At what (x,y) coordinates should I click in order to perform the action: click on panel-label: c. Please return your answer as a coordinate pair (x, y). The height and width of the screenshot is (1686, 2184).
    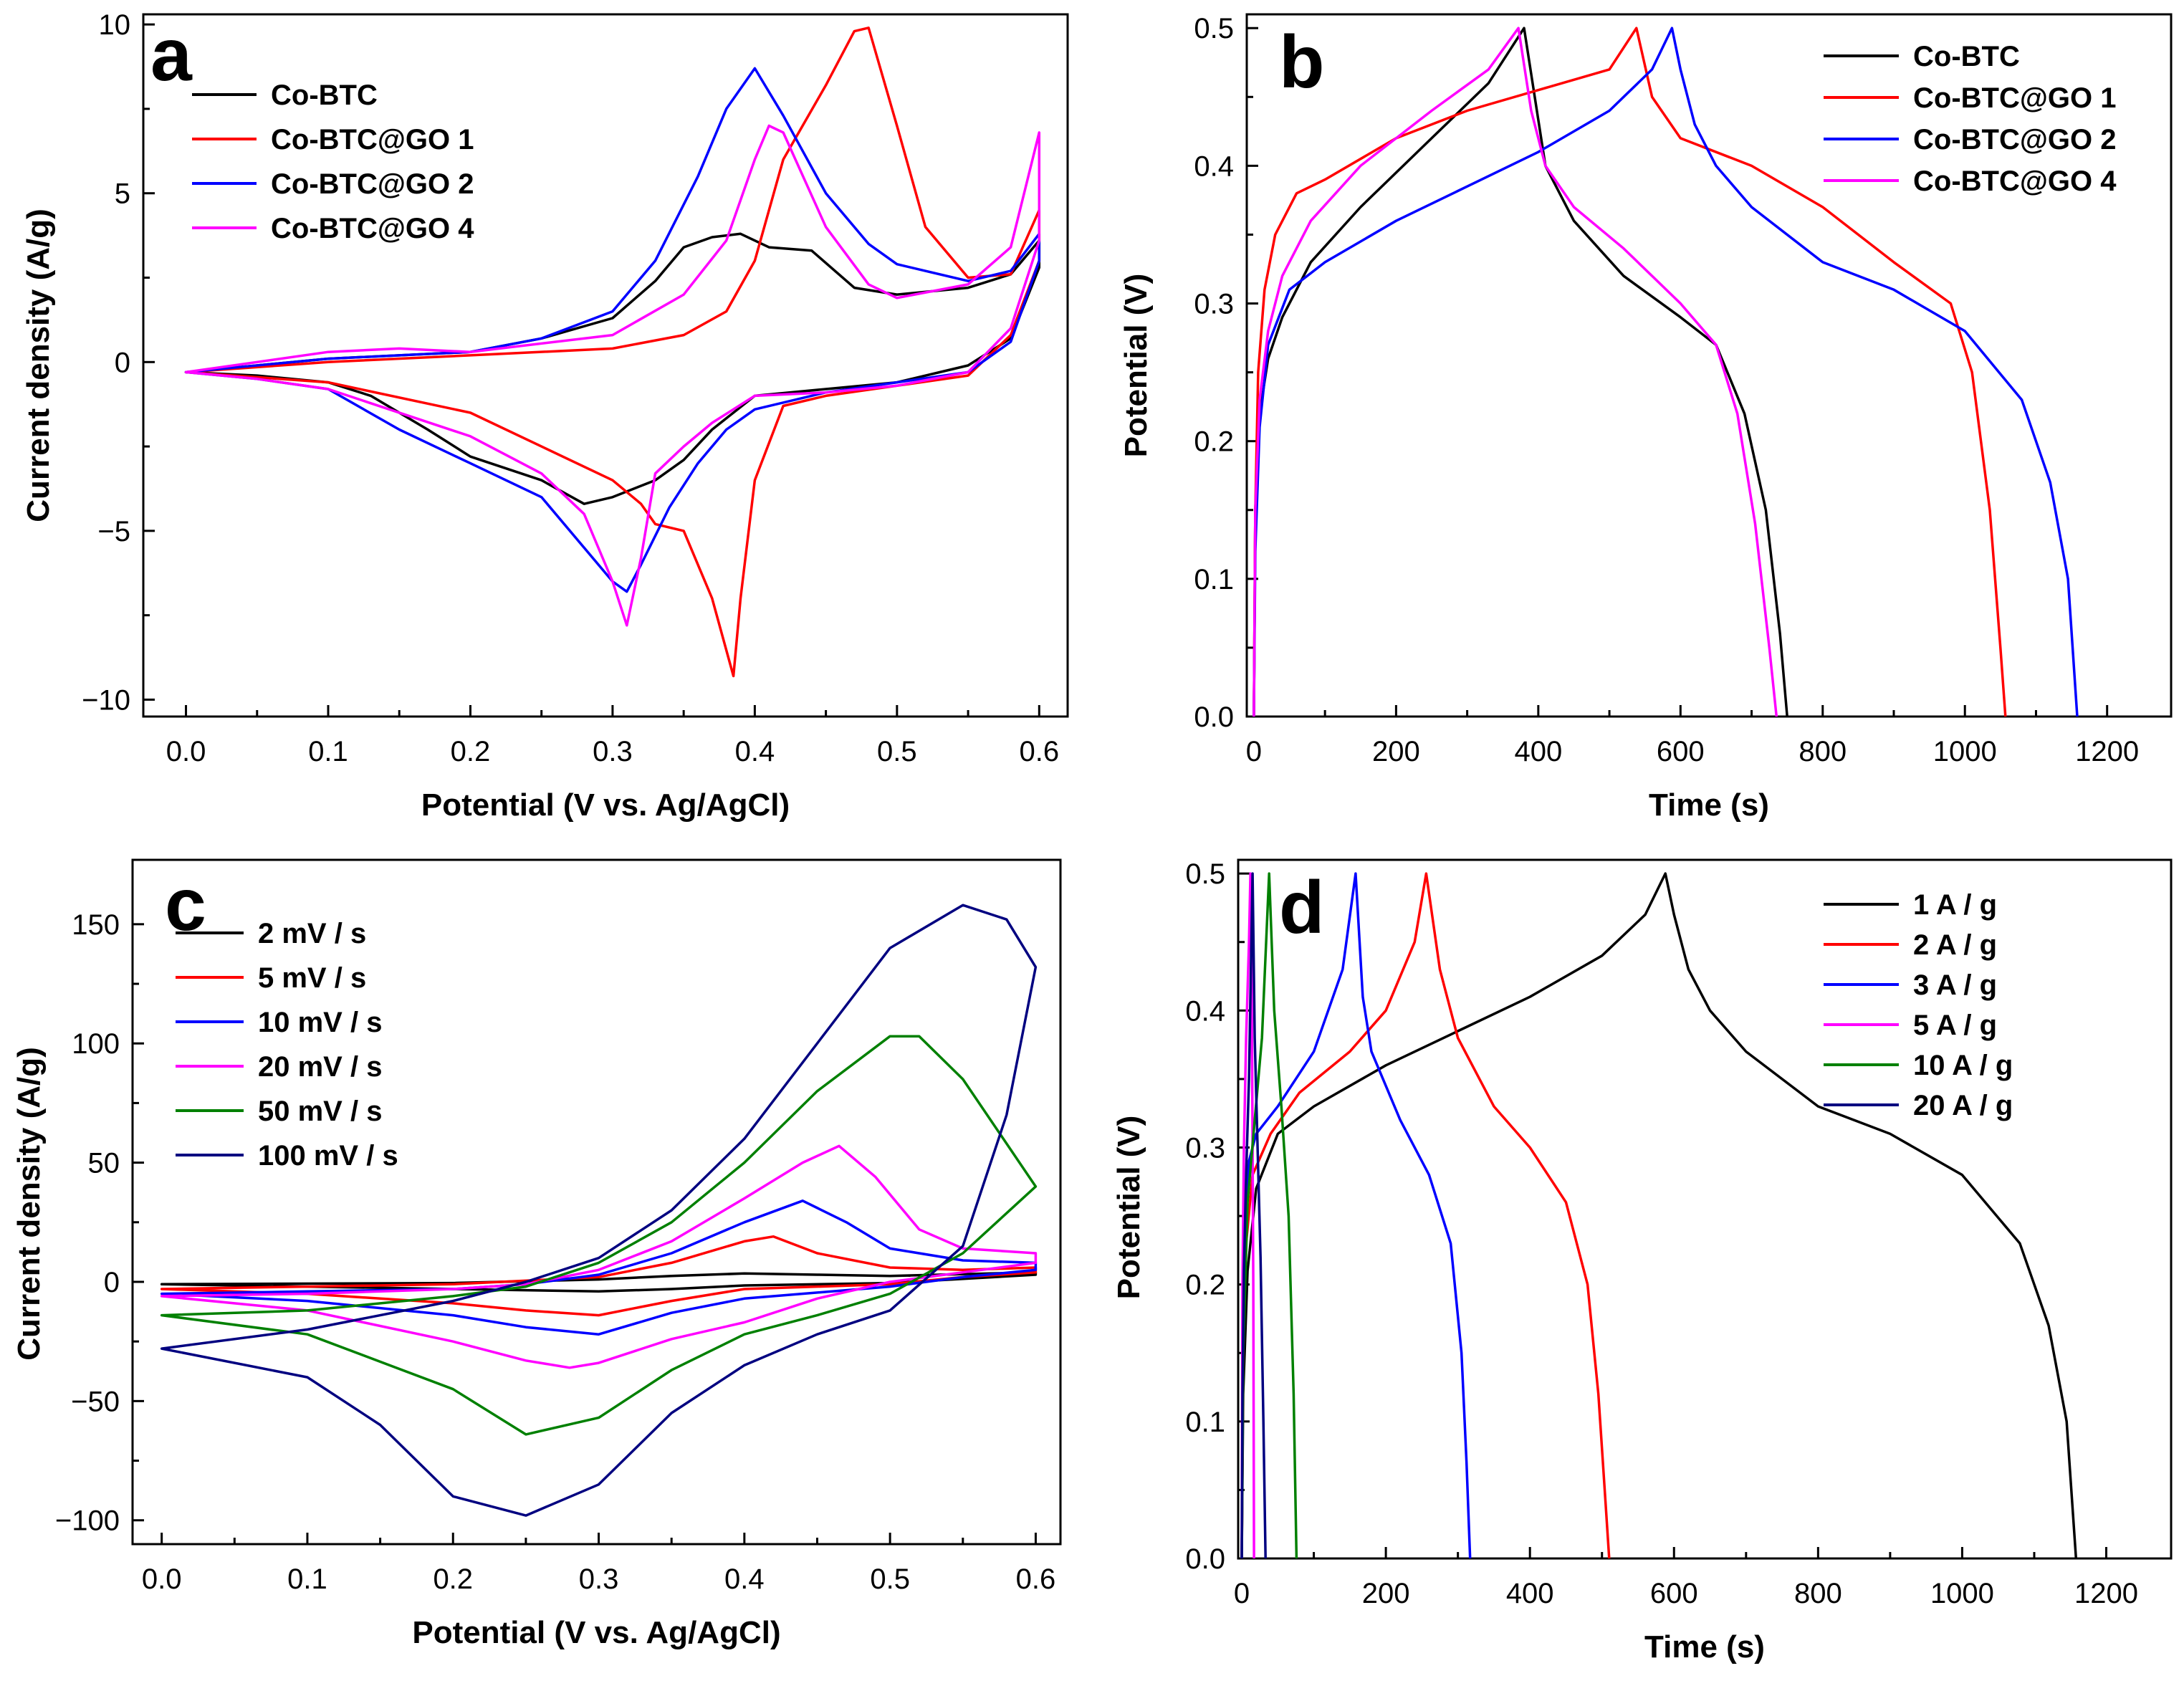
    Looking at the image, I should click on (185, 905).